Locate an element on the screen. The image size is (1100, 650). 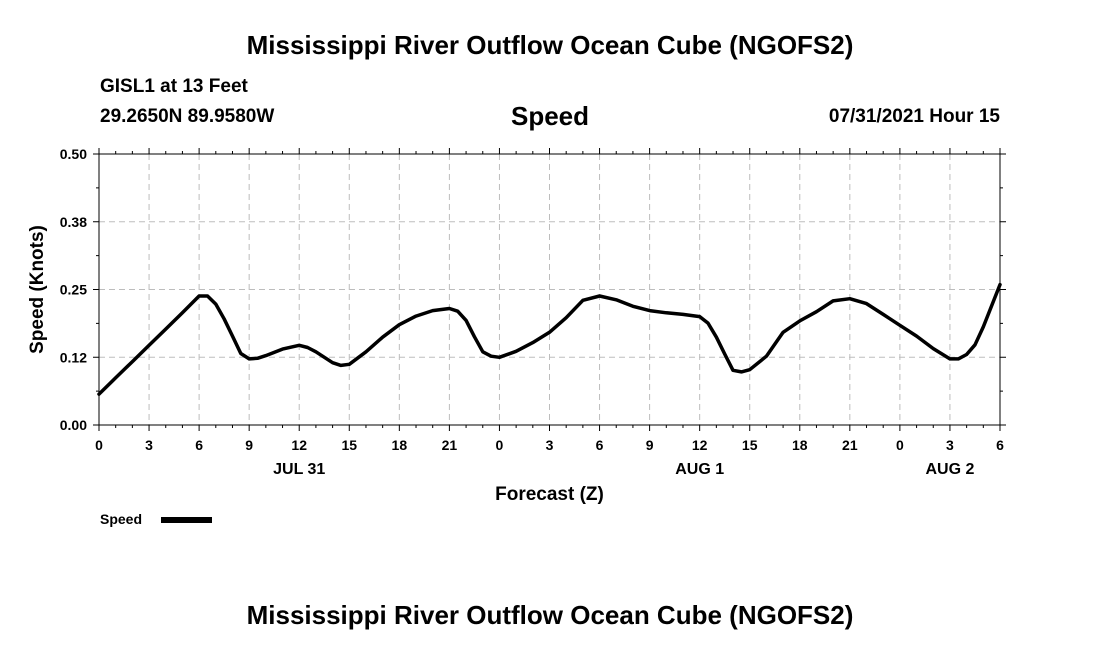
legend-label: Speed is located at coordinates (121, 519).